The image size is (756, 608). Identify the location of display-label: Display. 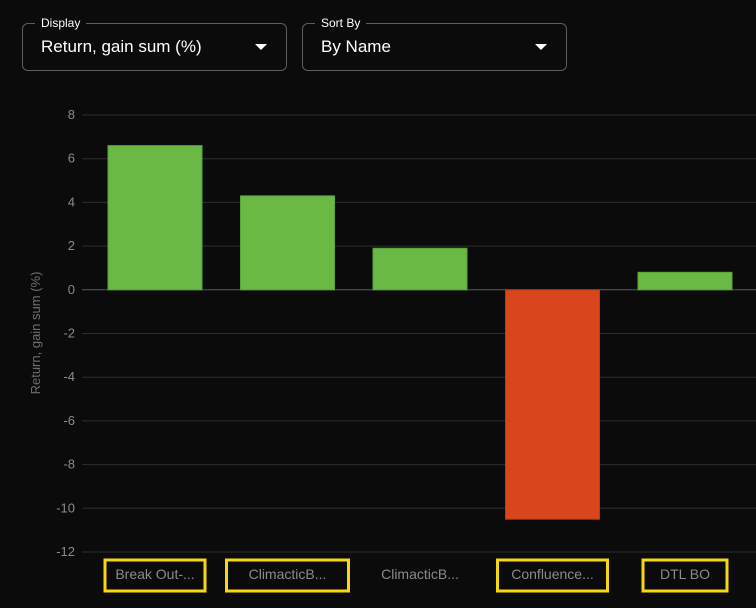
(61, 23).